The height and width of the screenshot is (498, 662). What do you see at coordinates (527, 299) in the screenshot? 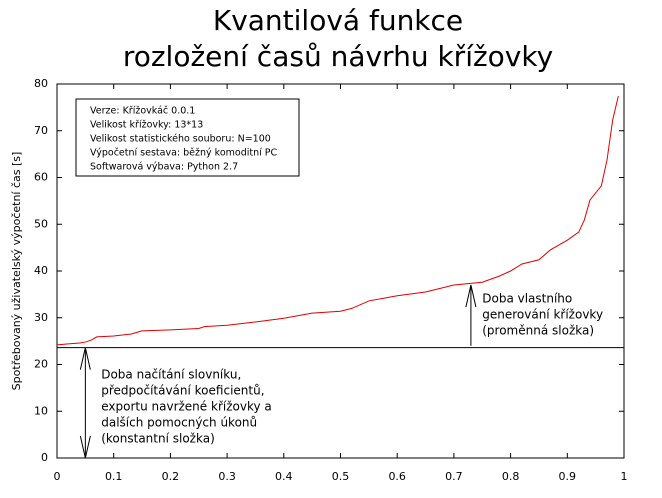
I see `annotation: Doba vlastního` at bounding box center [527, 299].